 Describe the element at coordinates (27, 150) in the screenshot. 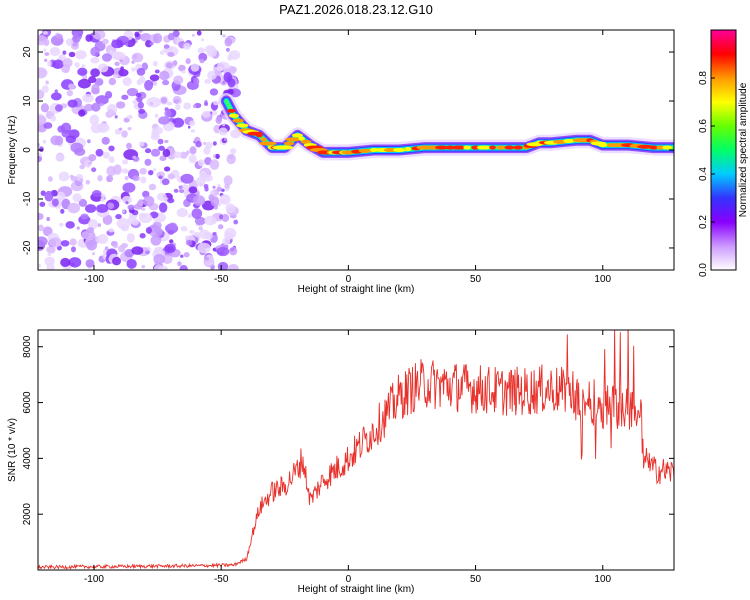

I see `spectrogram-y-tick-label: 0` at that location.